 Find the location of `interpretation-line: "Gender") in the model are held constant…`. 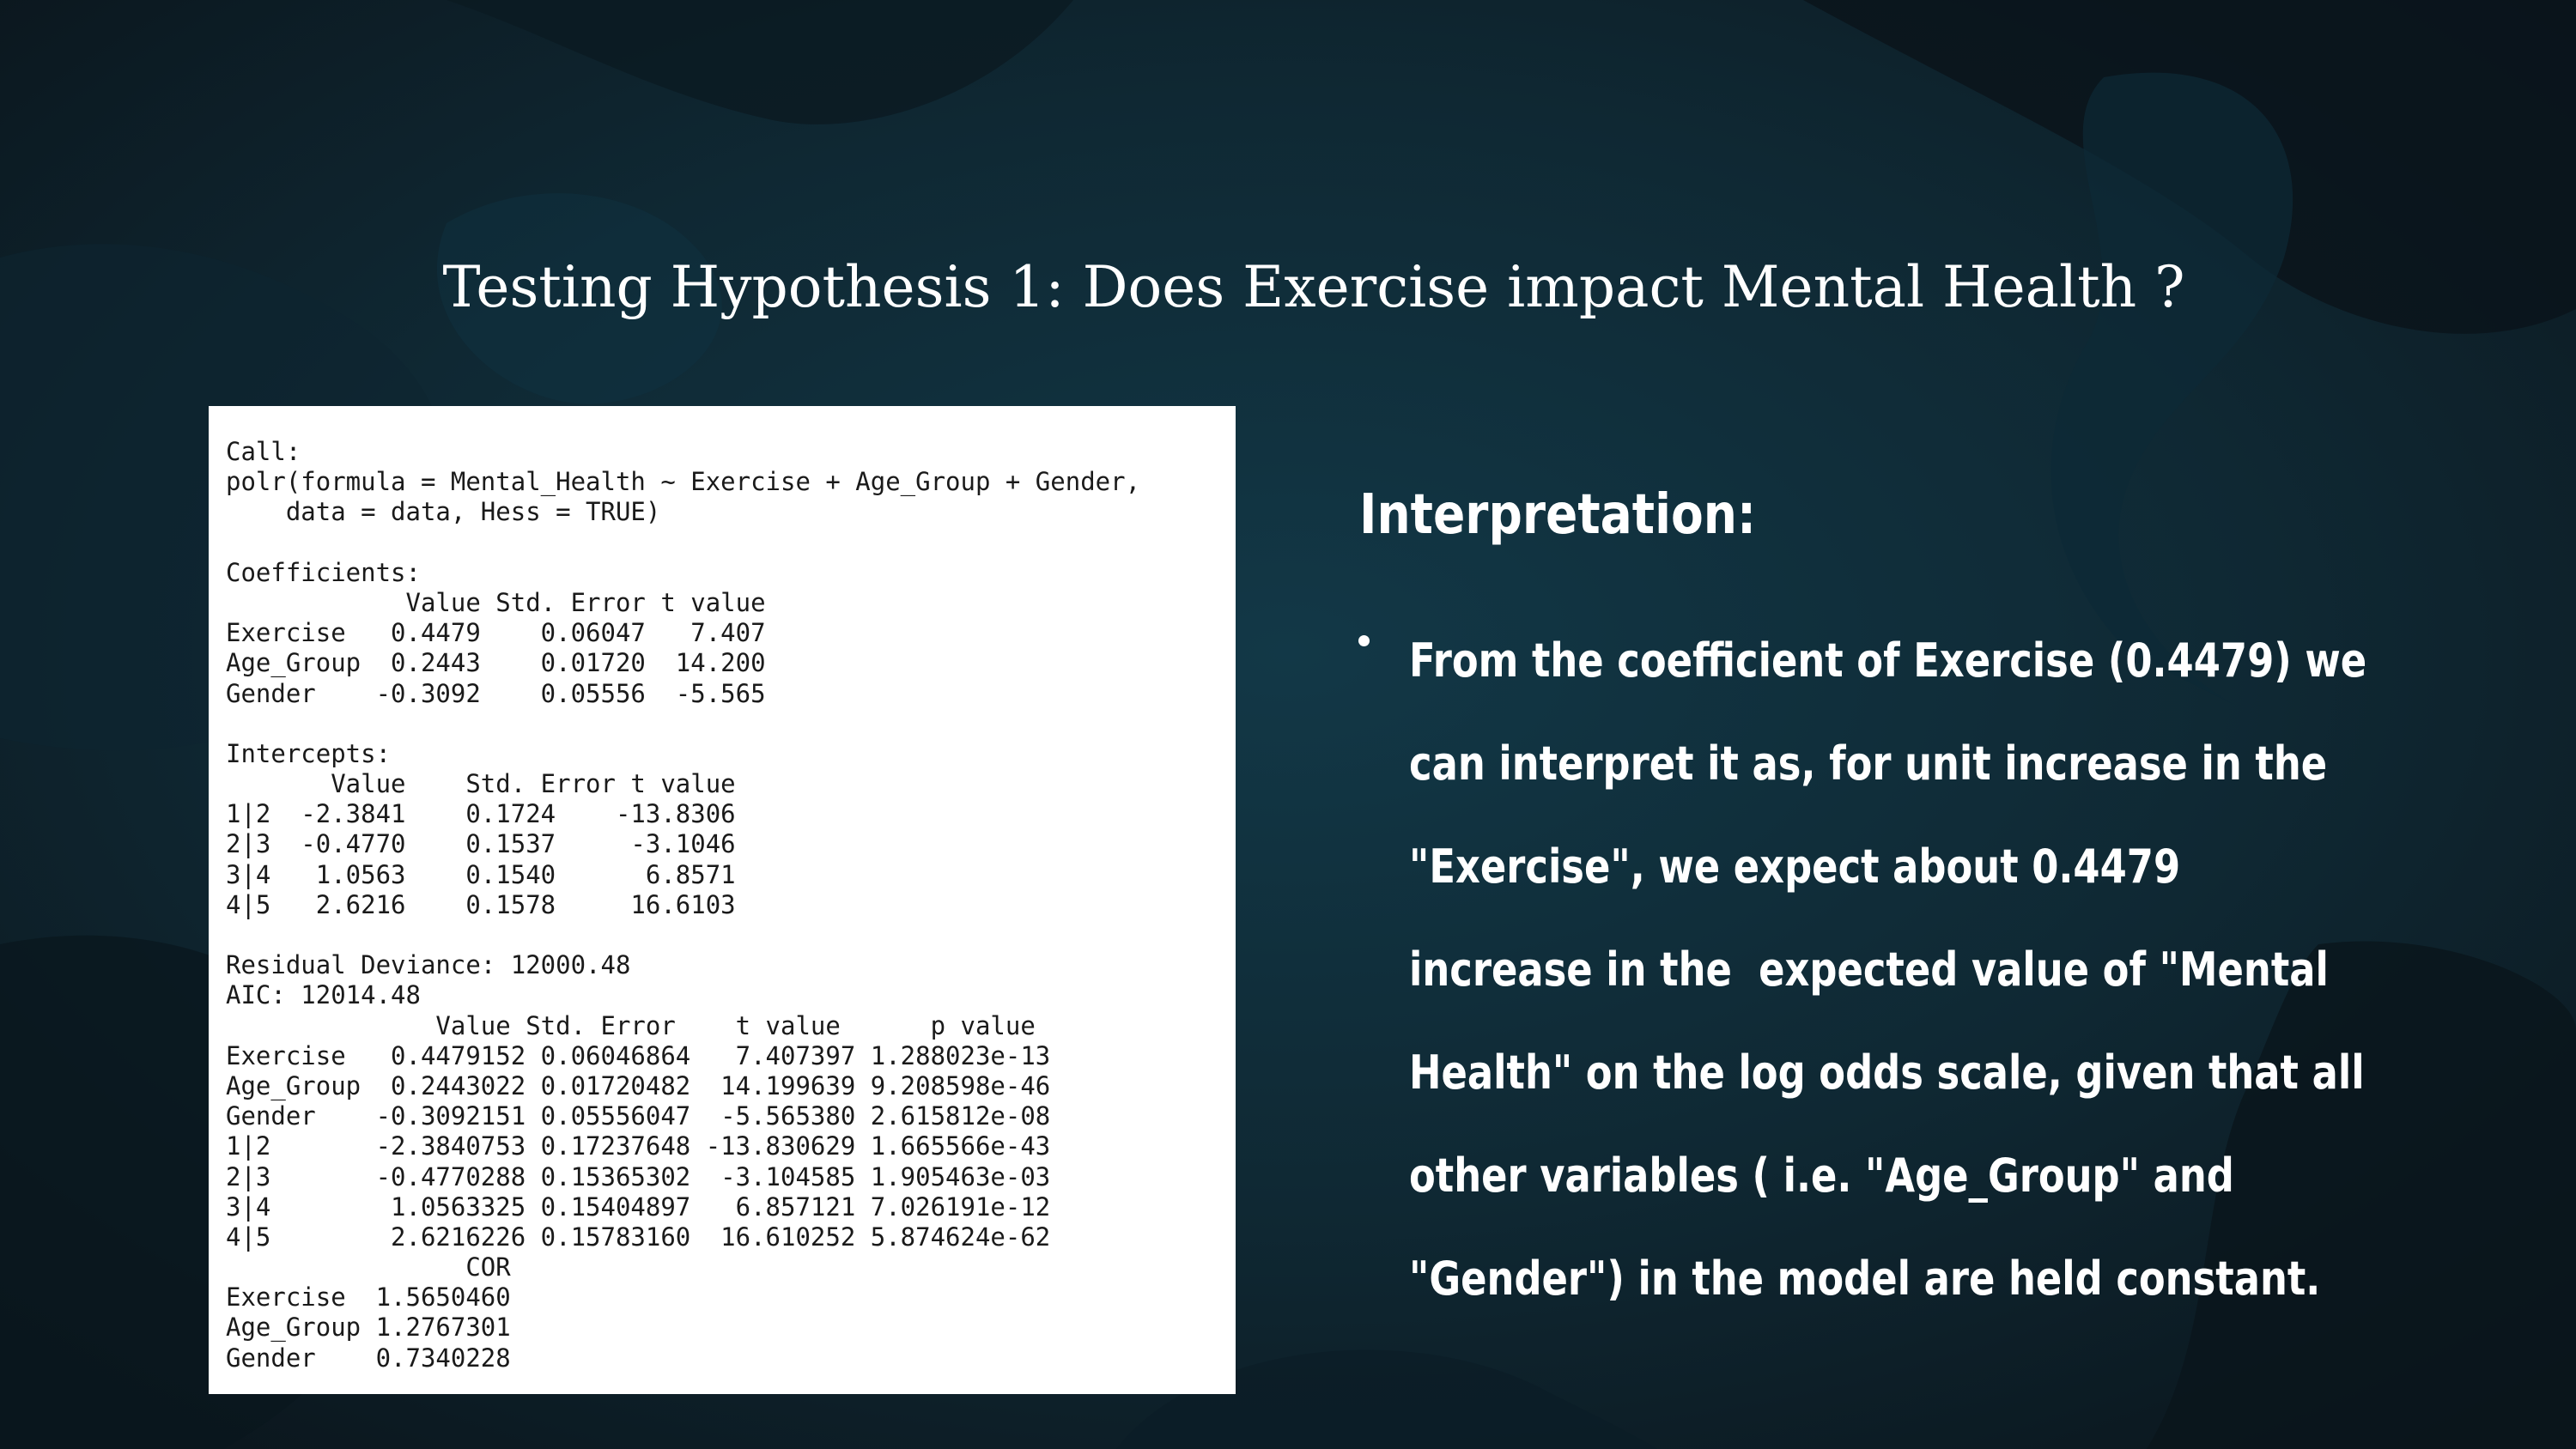

interpretation-line: "Gender") in the model are held constant… is located at coordinates (1865, 1279).